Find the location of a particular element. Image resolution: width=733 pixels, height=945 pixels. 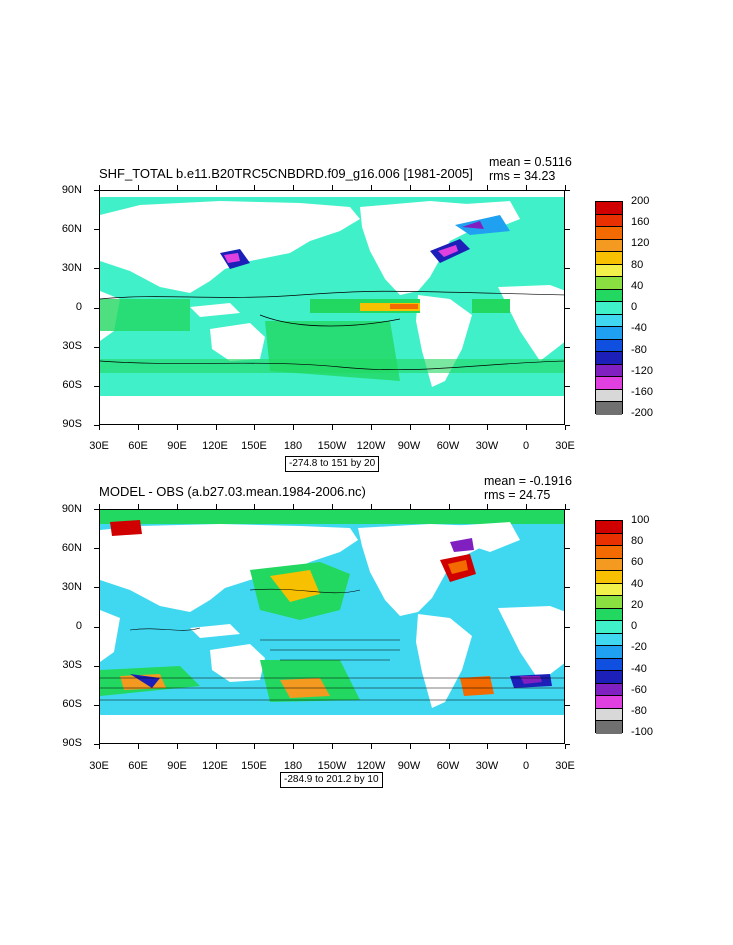

panel-1-range-box: -274.8 to 151 by 20 is located at coordinates (332, 464).